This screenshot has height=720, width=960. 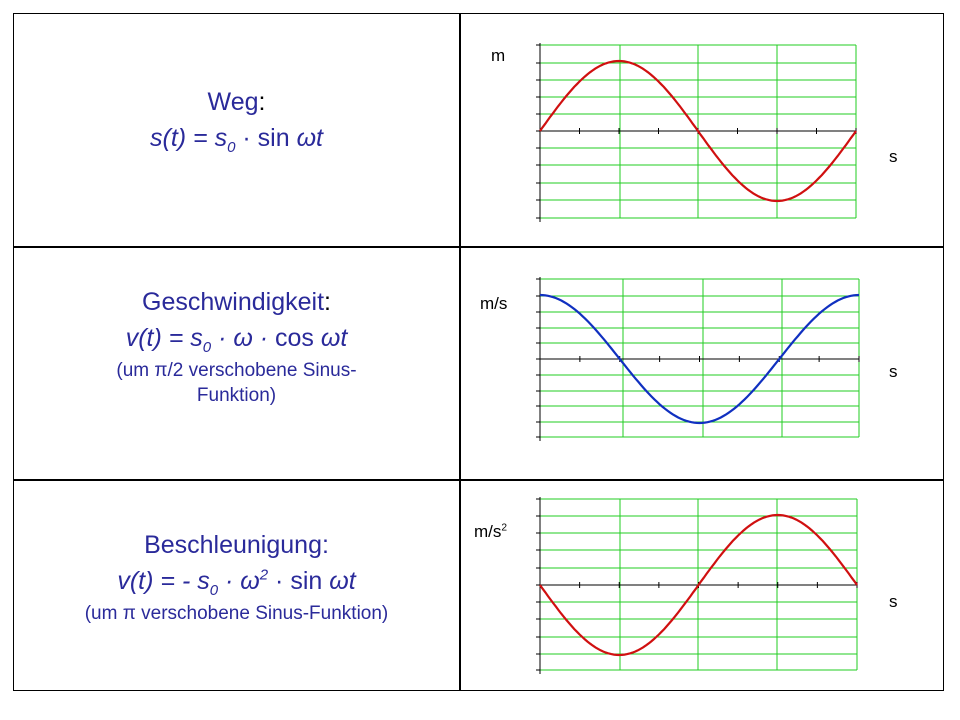 I want to click on beschleunigung-x-unit: s, so click(x=893, y=601).